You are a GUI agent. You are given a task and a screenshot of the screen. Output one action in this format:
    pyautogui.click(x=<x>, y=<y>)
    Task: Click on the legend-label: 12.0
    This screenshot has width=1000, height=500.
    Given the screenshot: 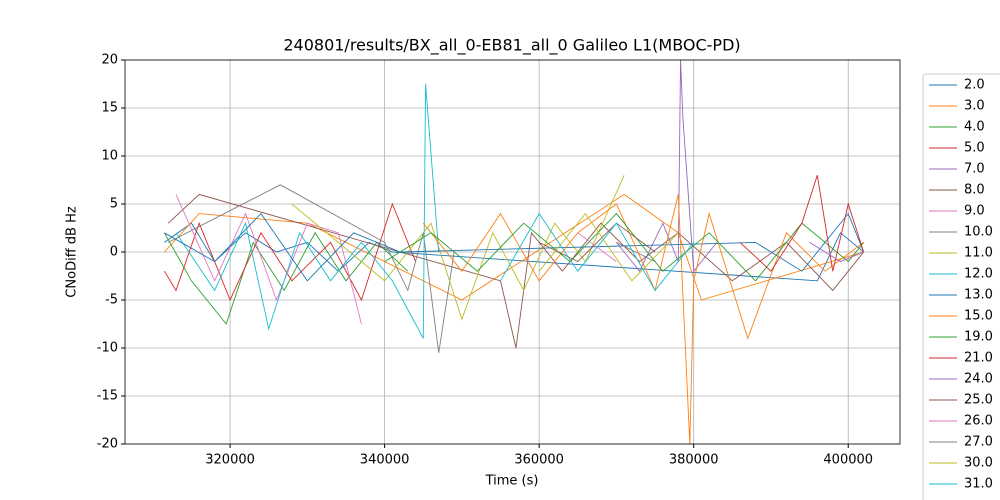 What is the action you would take?
    pyautogui.click(x=978, y=274)
    